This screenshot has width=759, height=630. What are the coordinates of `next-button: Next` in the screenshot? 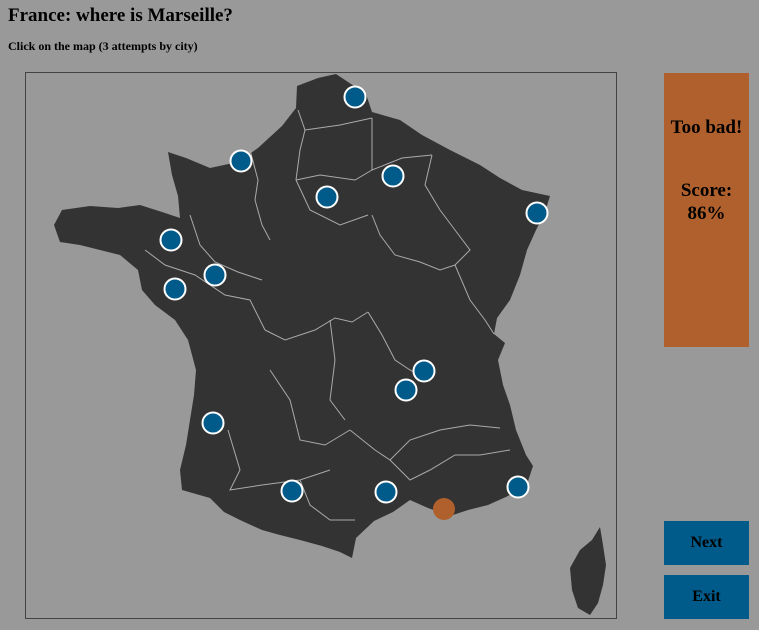 It's located at (706, 543).